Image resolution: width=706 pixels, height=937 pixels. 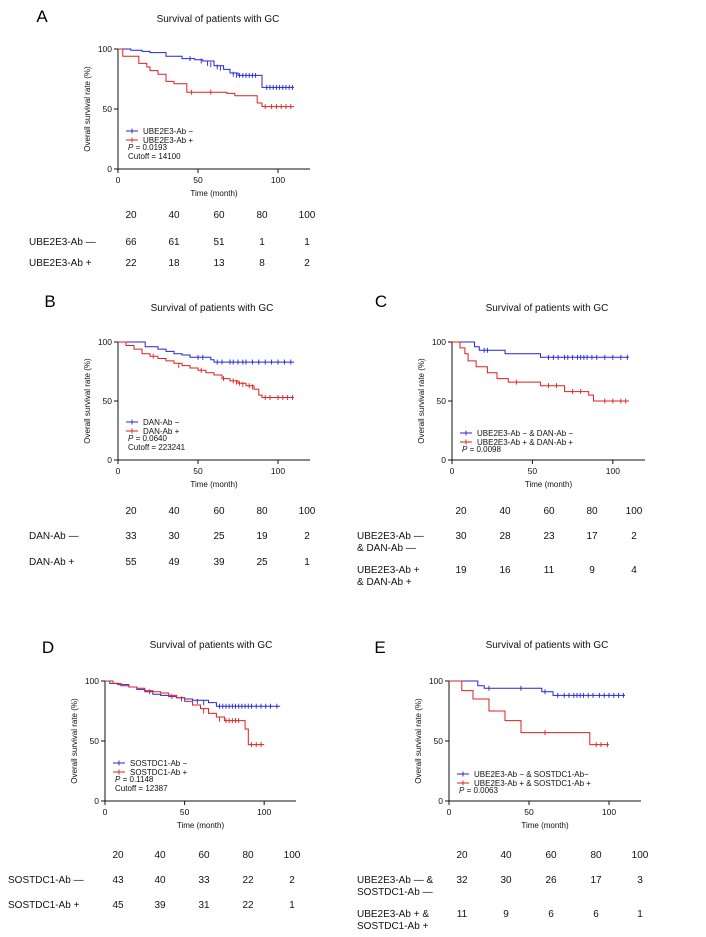 I want to click on risk-count: 17, so click(x=596, y=880).